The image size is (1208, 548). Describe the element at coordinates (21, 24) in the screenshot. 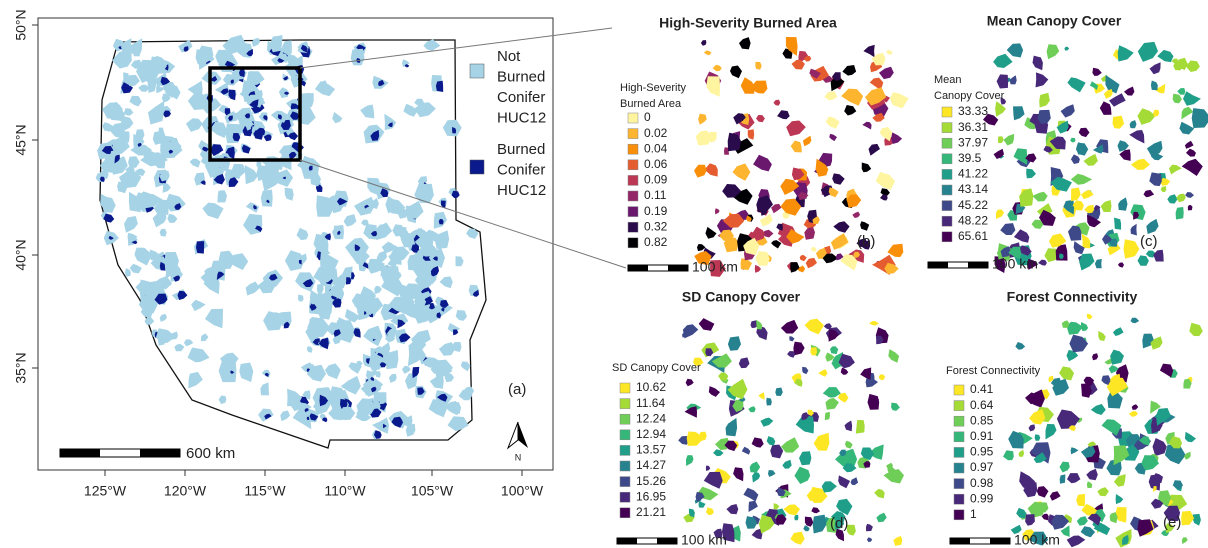

I see `y-tick-label: 50°N` at that location.